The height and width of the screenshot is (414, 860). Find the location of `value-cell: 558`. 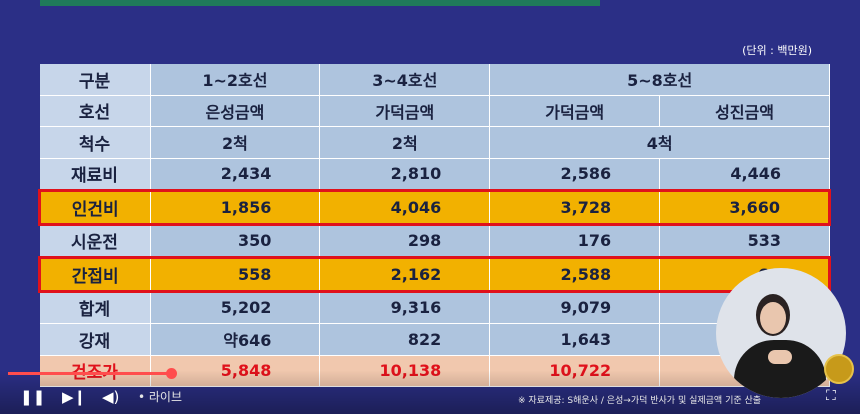

value-cell: 558 is located at coordinates (235, 274).